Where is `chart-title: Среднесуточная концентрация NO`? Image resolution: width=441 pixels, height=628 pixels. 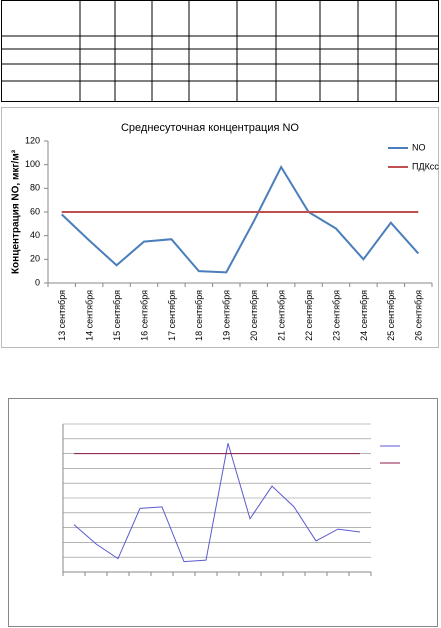
chart-title: Среднесуточная концентрация NO is located at coordinates (210, 128).